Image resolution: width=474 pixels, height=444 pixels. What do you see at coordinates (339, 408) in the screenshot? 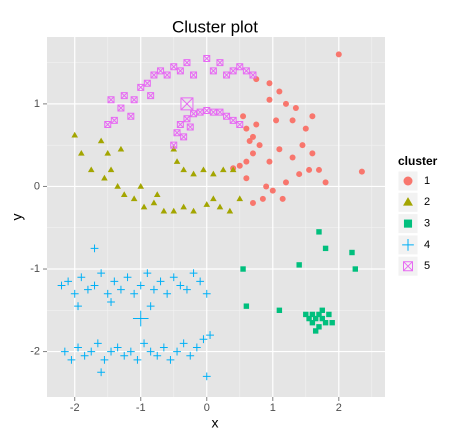
I see `x-tick-label: 2` at bounding box center [339, 408].